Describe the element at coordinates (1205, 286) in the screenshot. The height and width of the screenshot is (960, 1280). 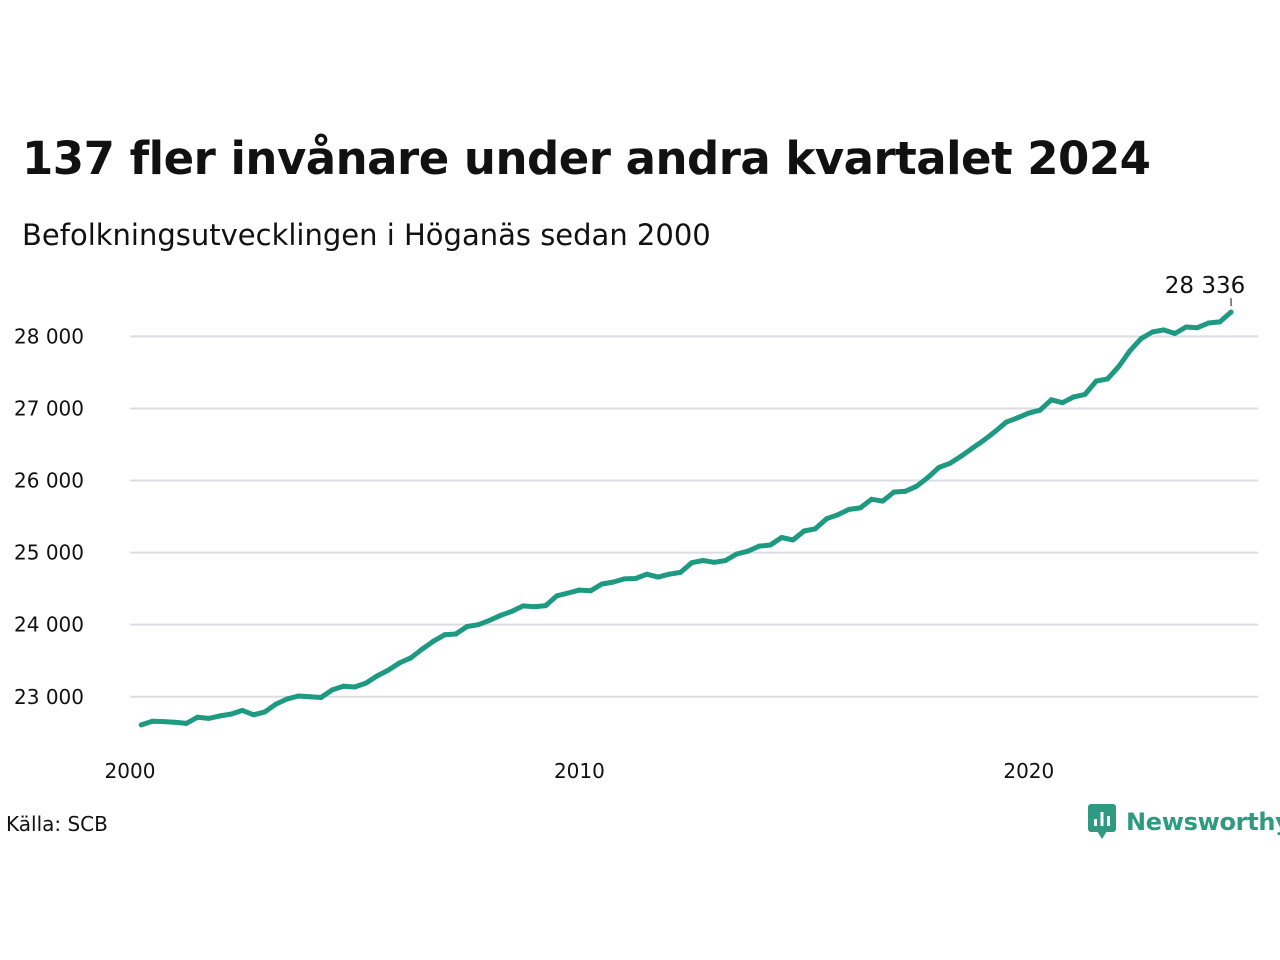
I see `end-value-label: 28 336` at that location.